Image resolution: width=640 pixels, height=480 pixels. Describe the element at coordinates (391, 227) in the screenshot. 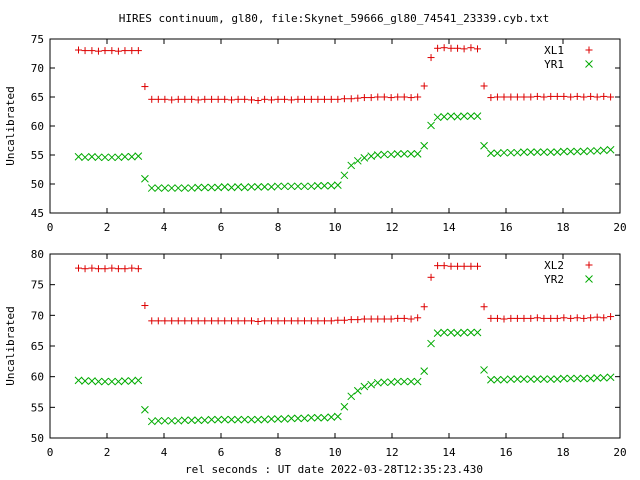

I see `x-tick-label: 12` at that location.